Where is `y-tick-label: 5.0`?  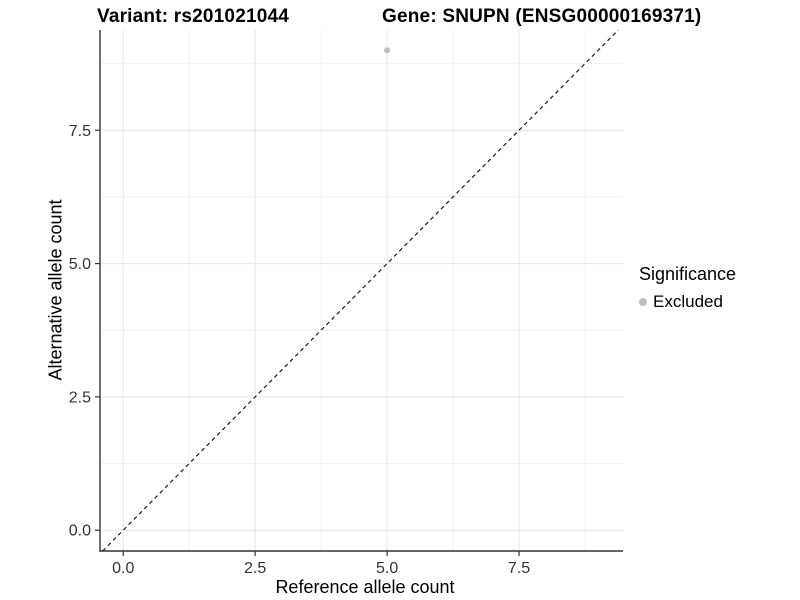
y-tick-label: 5.0 is located at coordinates (80, 264).